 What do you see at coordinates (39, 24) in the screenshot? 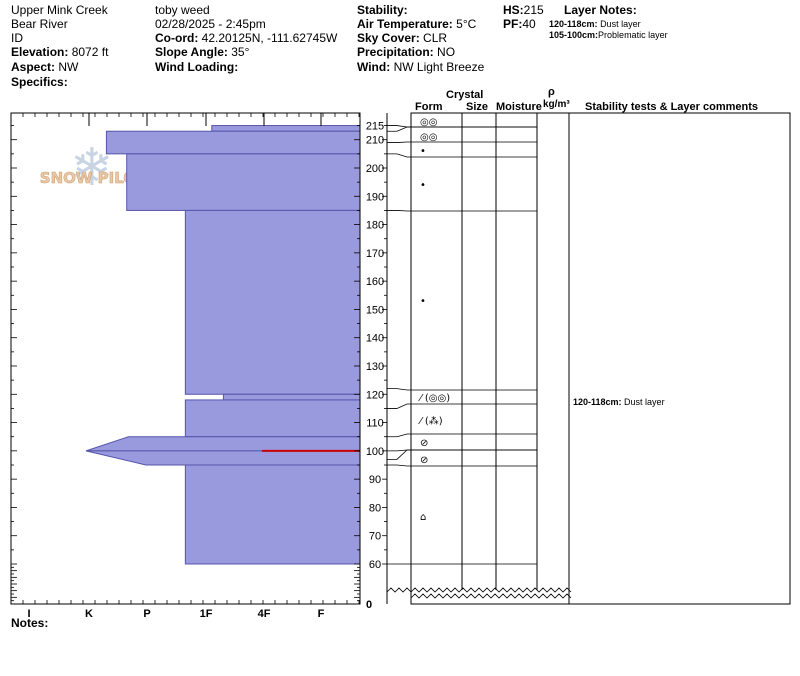
I see `range: Bear River` at bounding box center [39, 24].